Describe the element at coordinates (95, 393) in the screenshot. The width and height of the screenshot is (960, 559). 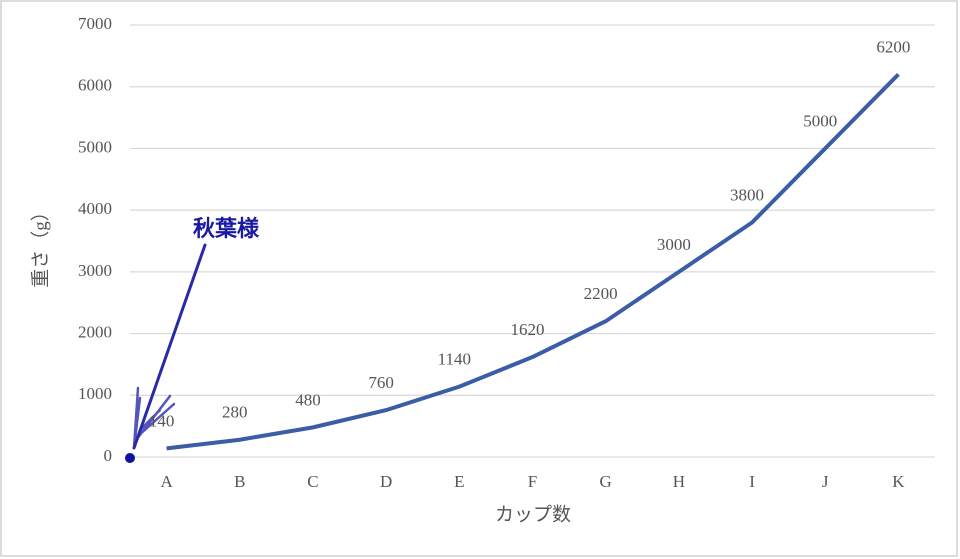
I see `y-tick-label: 1000` at that location.